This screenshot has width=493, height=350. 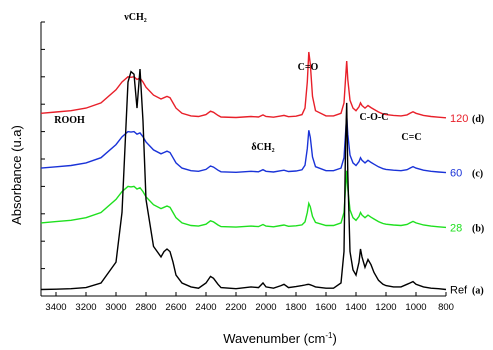 I want to click on x-tick-label: 1200, so click(x=385, y=307).